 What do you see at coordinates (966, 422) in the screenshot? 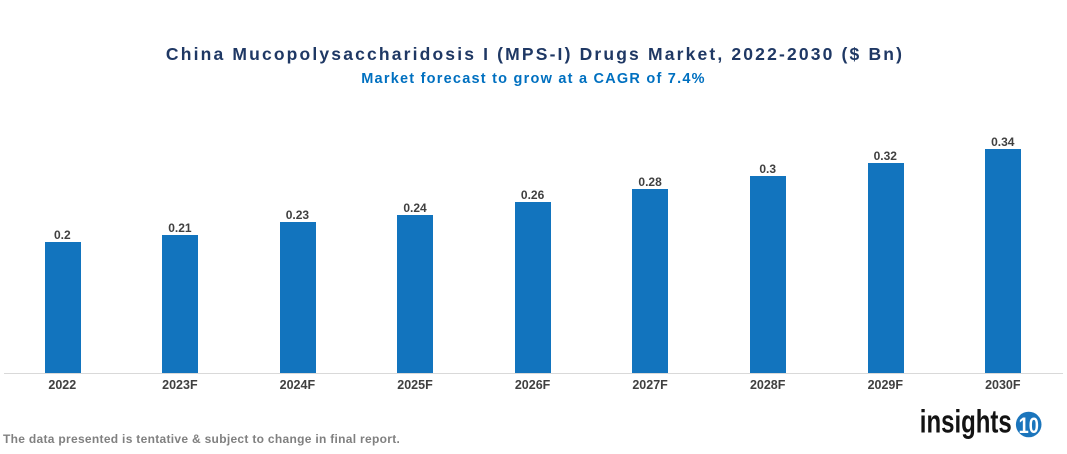
I see `svg-text: insights` at bounding box center [966, 422].